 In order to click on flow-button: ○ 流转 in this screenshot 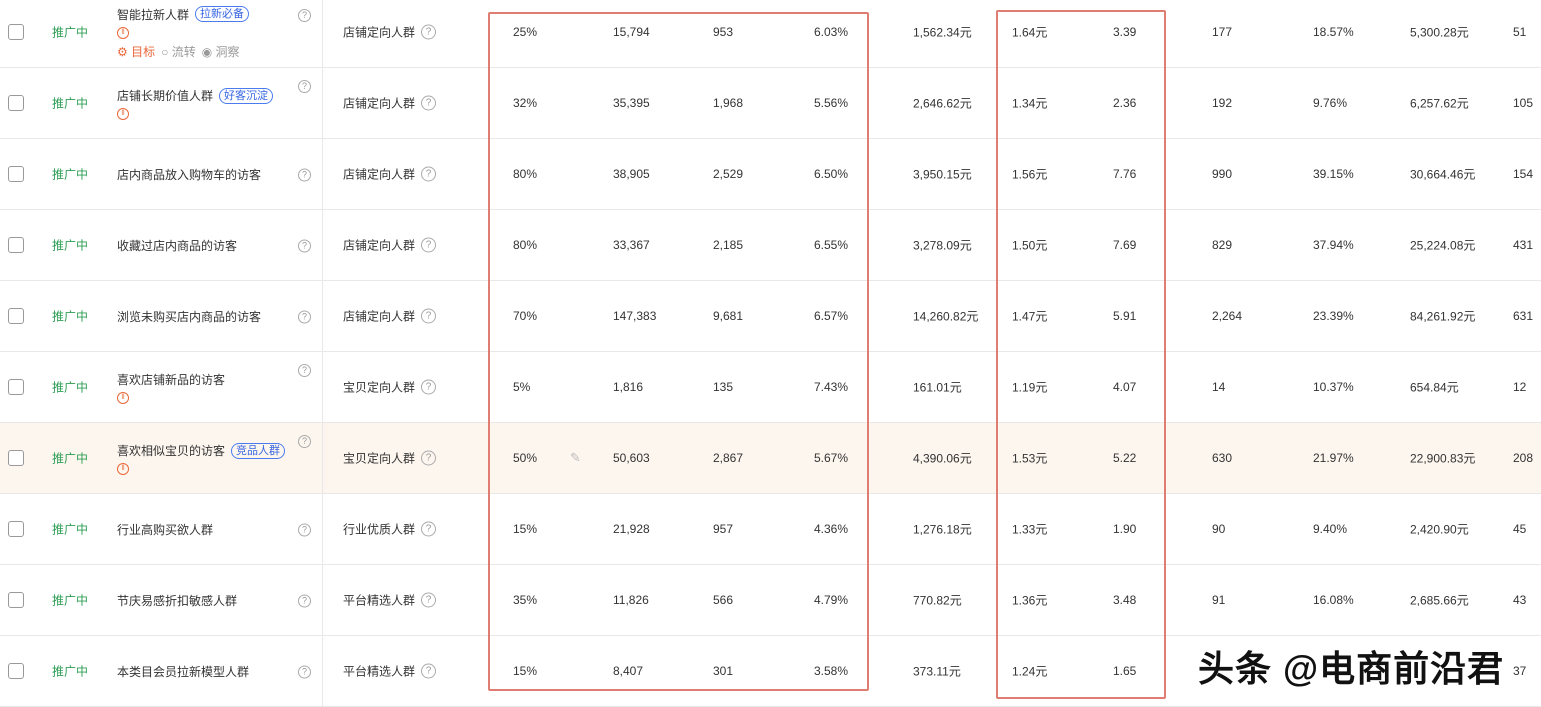, I will do `click(178, 51)`.